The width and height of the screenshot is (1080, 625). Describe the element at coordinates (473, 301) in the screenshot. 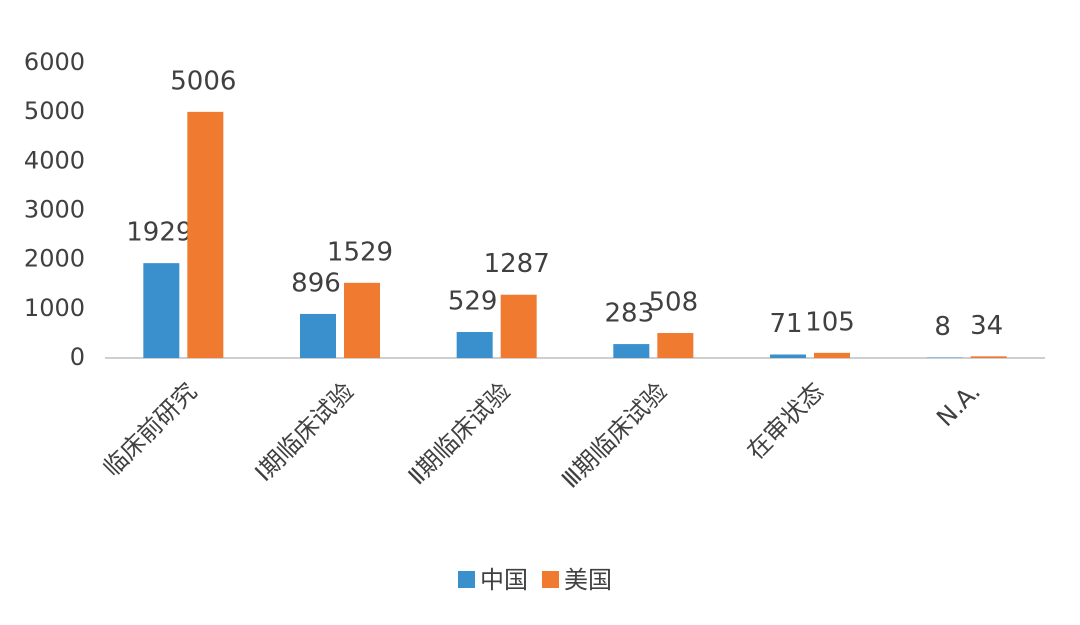

I see `value-label: 529` at that location.